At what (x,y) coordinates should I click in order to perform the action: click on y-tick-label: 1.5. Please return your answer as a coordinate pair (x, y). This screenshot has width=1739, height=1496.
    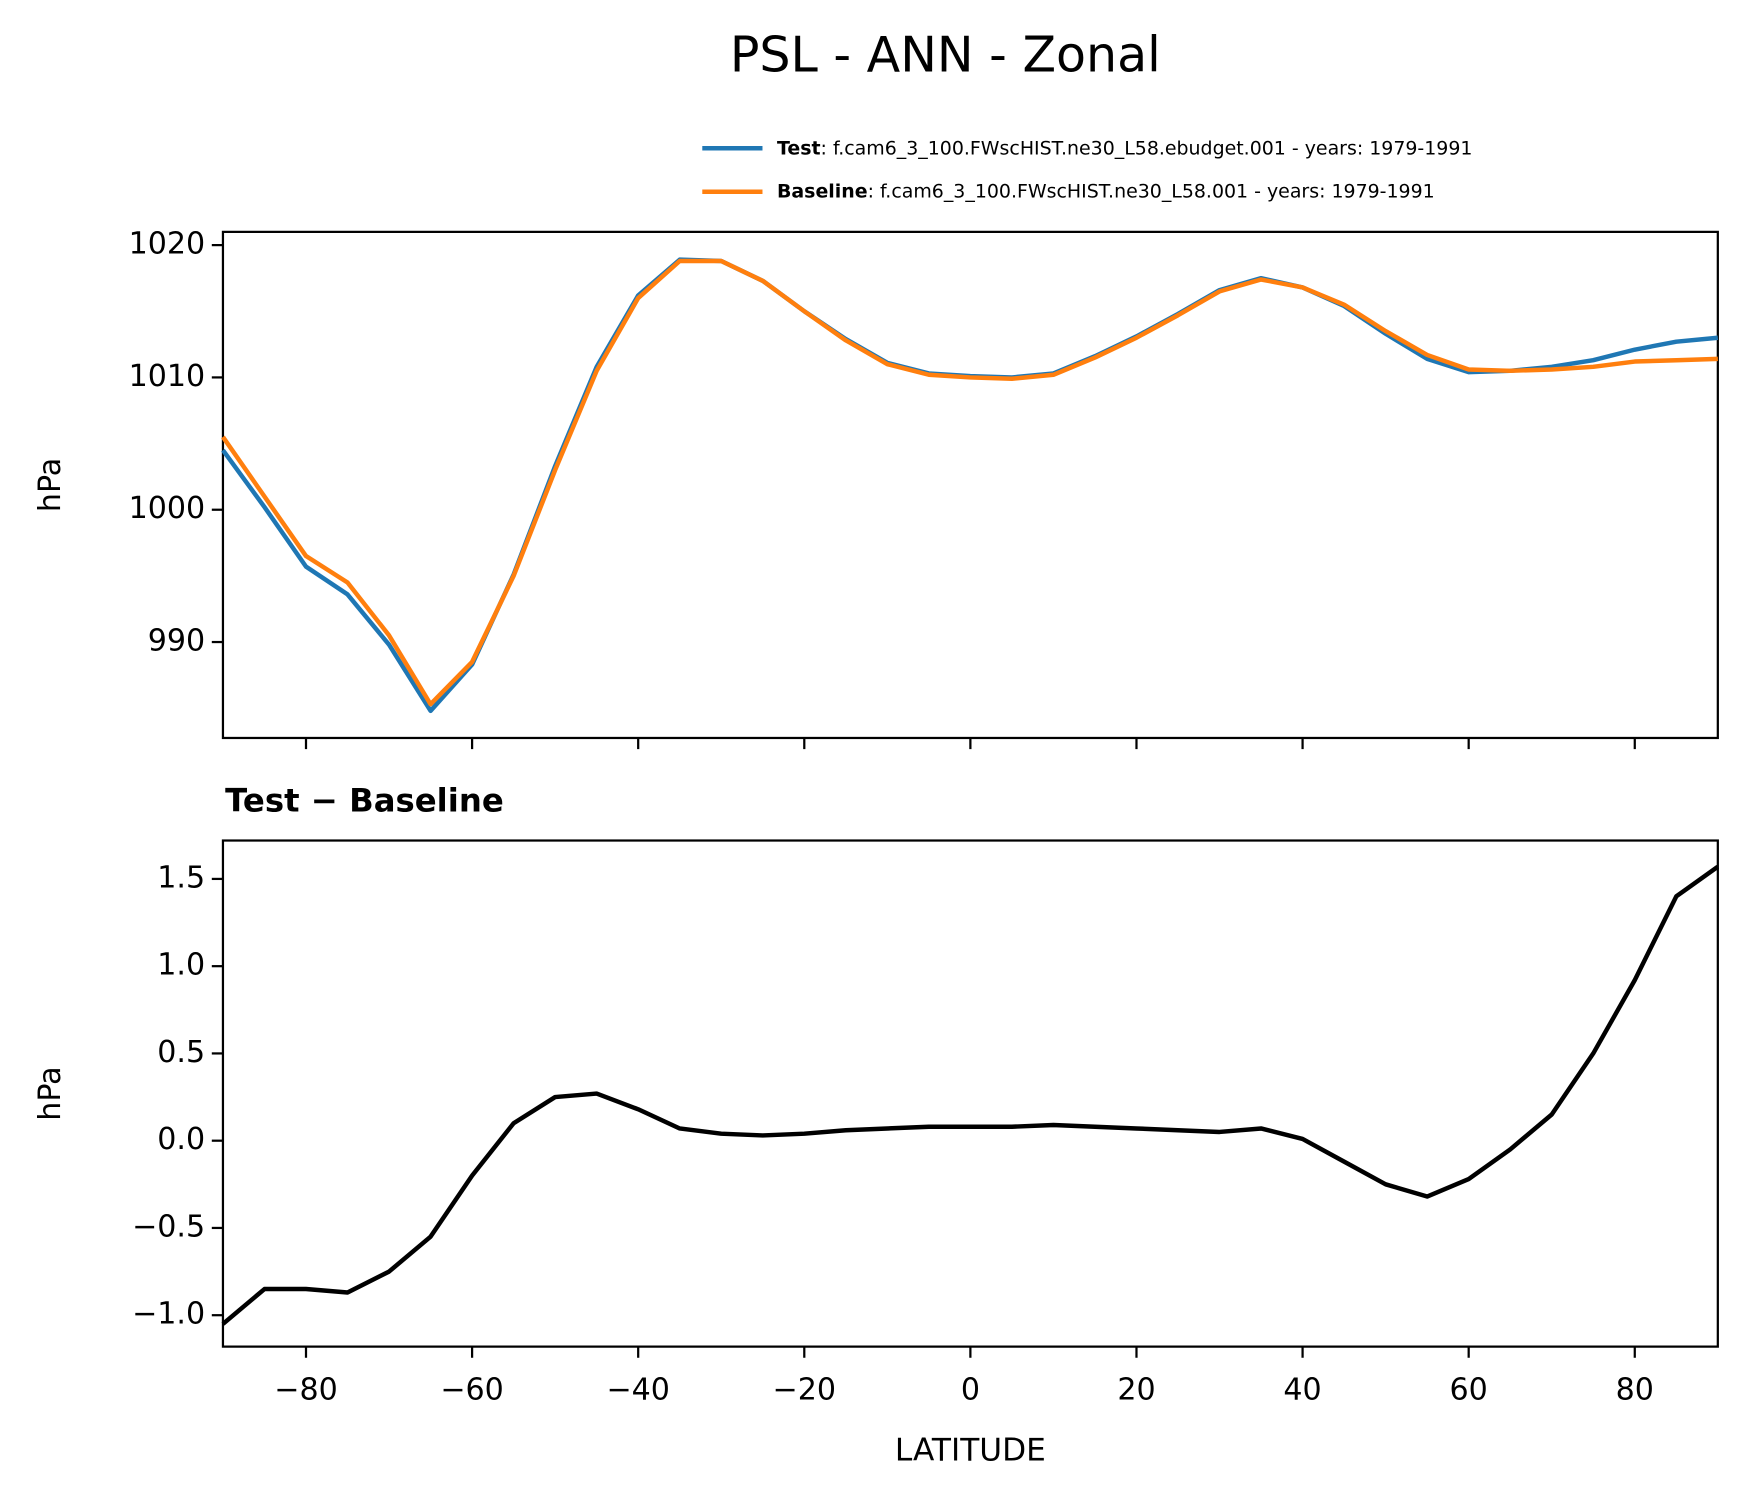
    Looking at the image, I should click on (181, 877).